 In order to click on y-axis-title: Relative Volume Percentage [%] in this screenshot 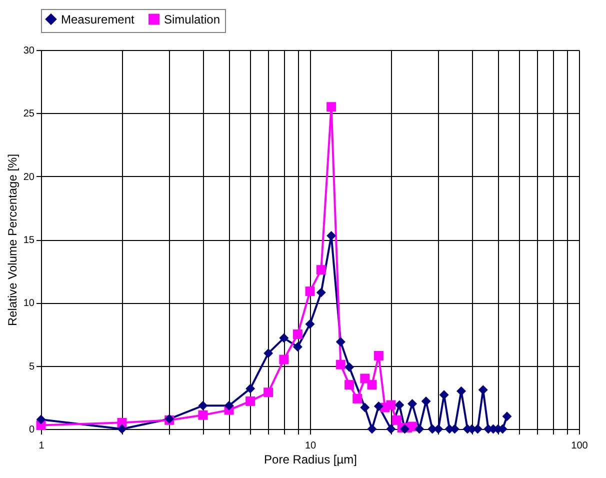, I will do `click(12, 240)`.